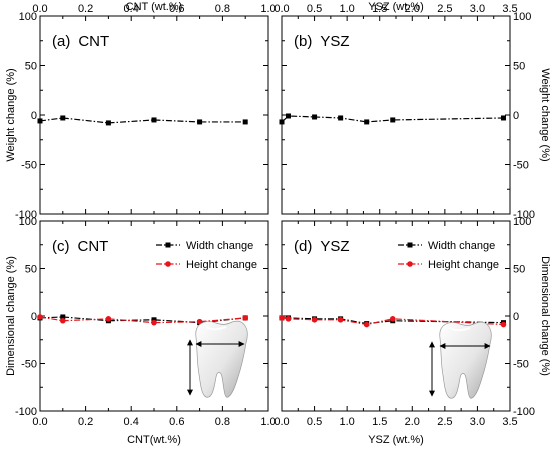 Image resolution: width=550 pixels, height=449 pixels. What do you see at coordinates (39, 422) in the screenshot?
I see `x-tick-label: 0.0` at bounding box center [39, 422].